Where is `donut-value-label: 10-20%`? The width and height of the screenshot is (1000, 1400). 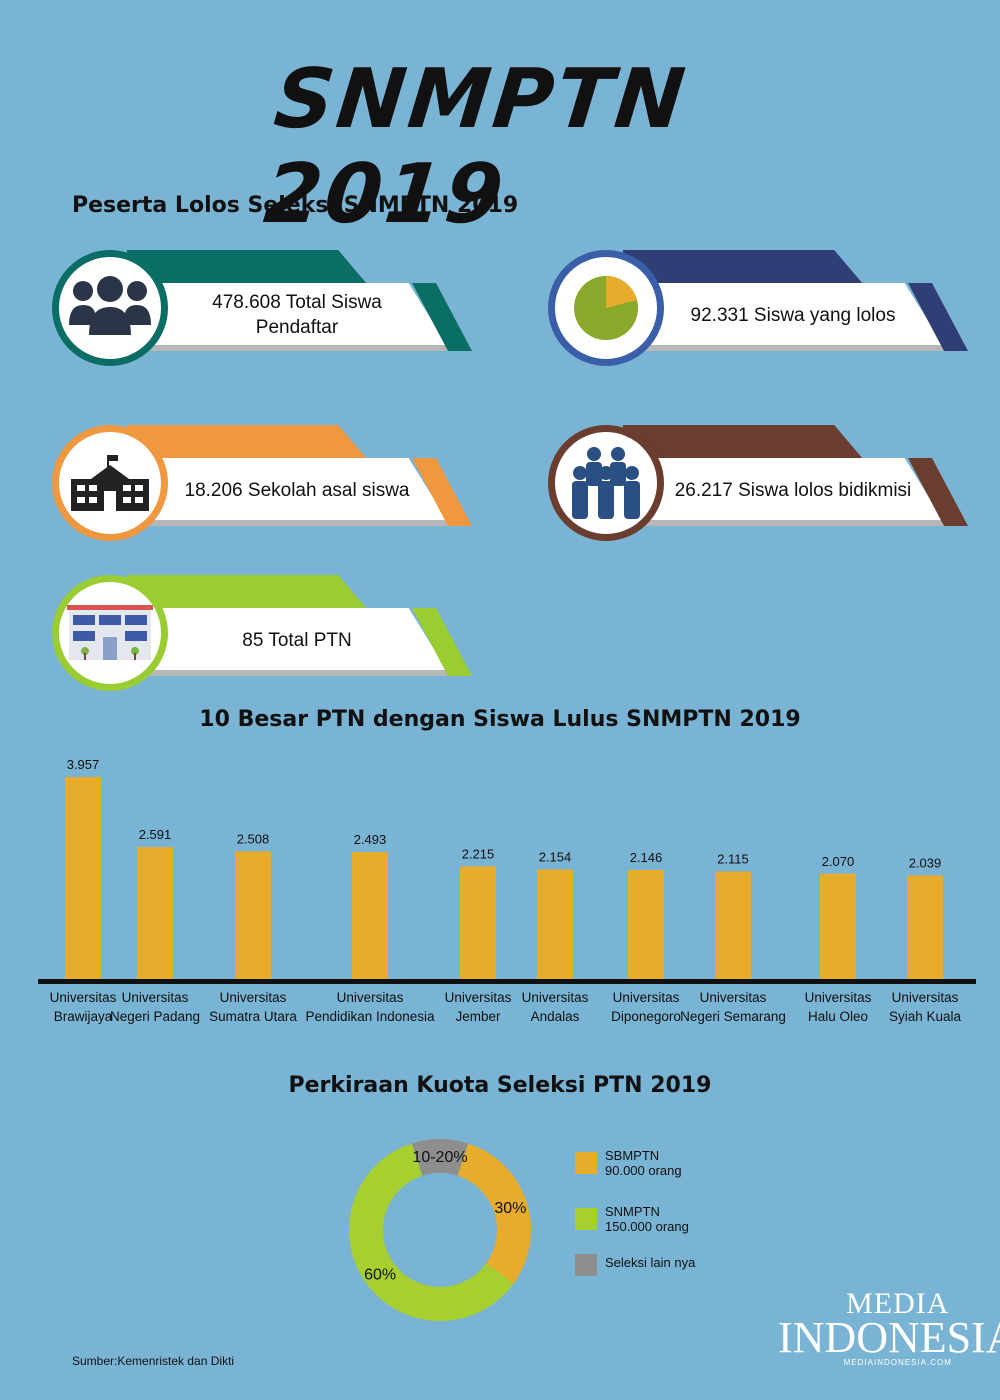 donut-value-label: 10-20% is located at coordinates (439, 1157).